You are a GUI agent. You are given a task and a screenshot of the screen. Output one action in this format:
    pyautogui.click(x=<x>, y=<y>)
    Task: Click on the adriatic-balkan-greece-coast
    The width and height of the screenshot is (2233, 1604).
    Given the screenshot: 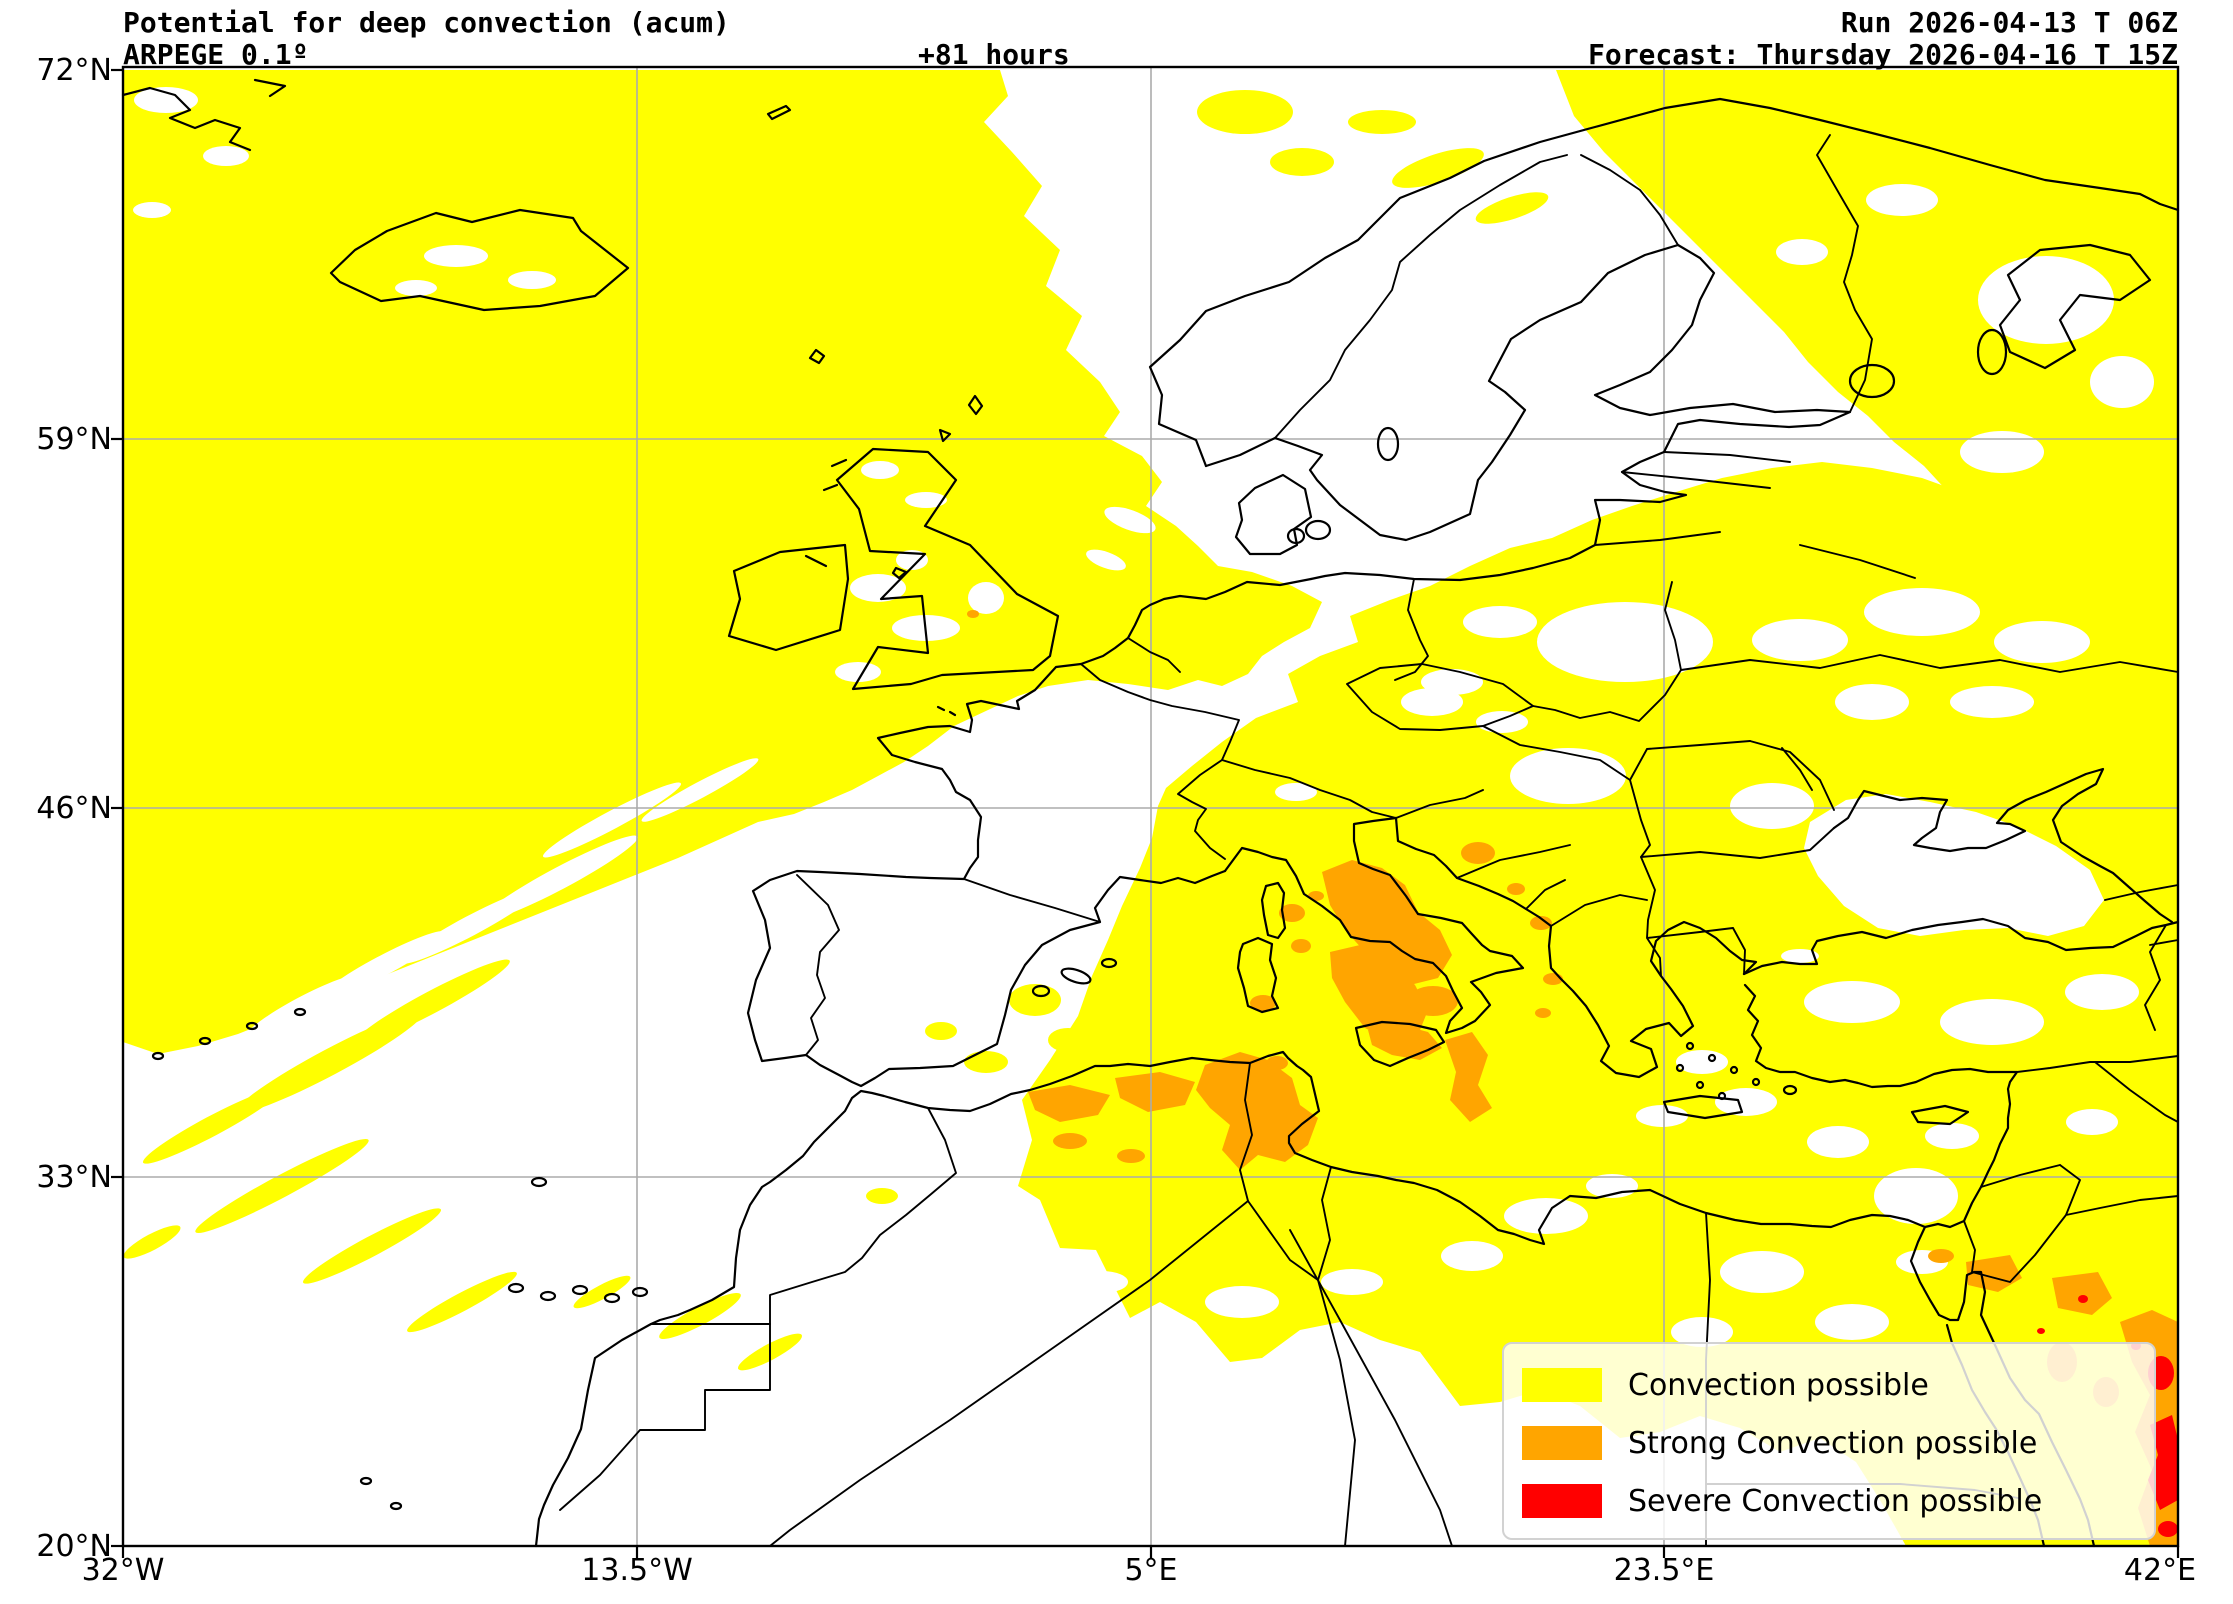 What is the action you would take?
    pyautogui.click(x=1576, y=947)
    